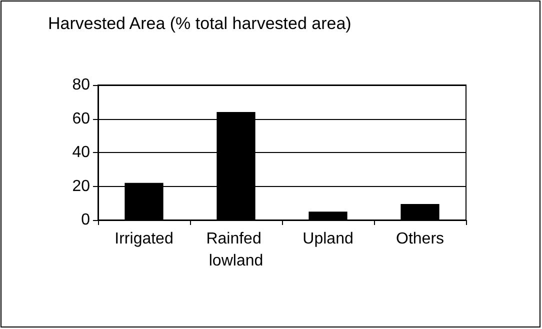  Describe the element at coordinates (328, 239) in the screenshot. I see `x-tick-label: Upland` at that location.